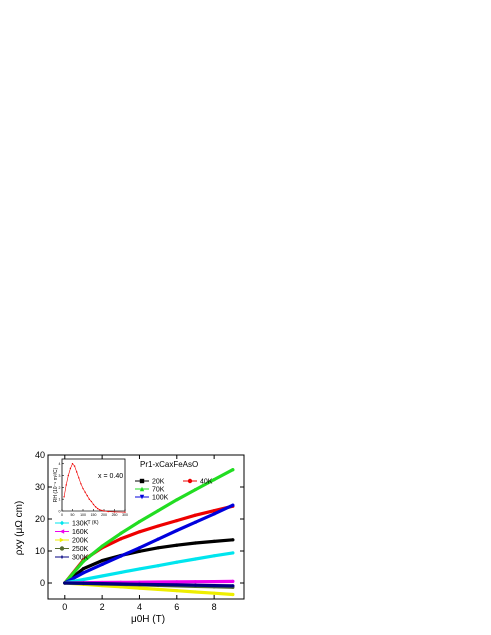 This screenshot has width=491, height=635. What do you see at coordinates (56, 484) in the screenshot?
I see `inset-y-label: RH (10⁻⁹ m³/C)` at bounding box center [56, 484].